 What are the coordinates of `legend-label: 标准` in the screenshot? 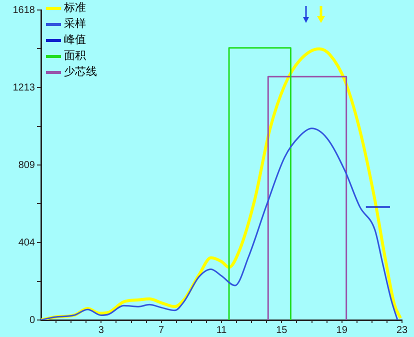 It's located at (75, 8).